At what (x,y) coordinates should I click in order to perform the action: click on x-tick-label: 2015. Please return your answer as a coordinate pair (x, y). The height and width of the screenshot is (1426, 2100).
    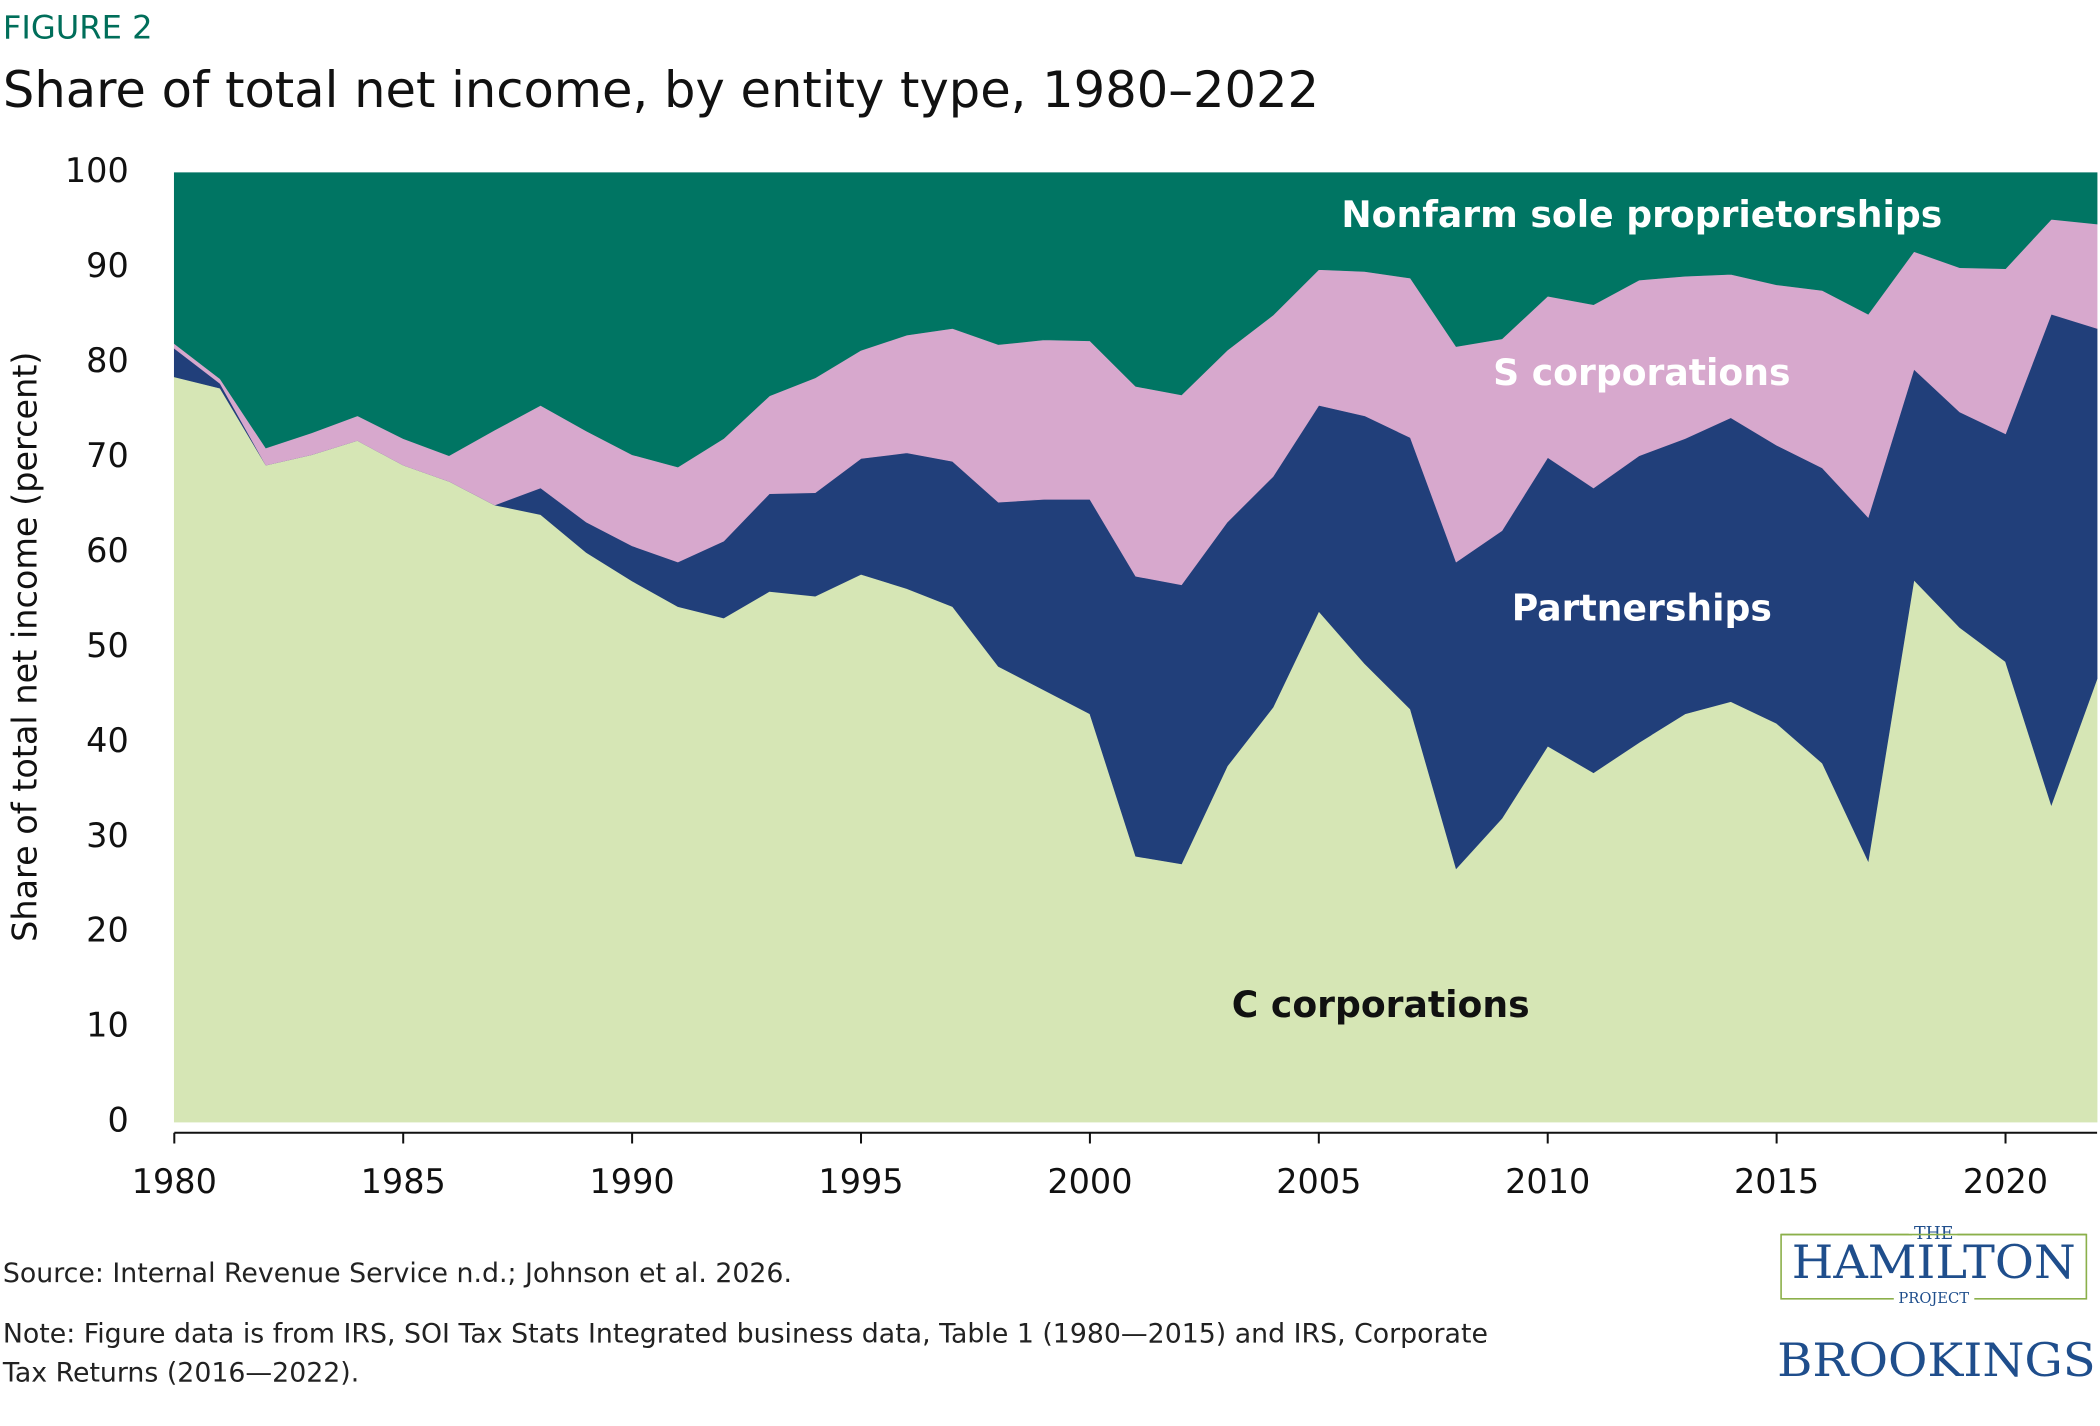
    Looking at the image, I should click on (1776, 1181).